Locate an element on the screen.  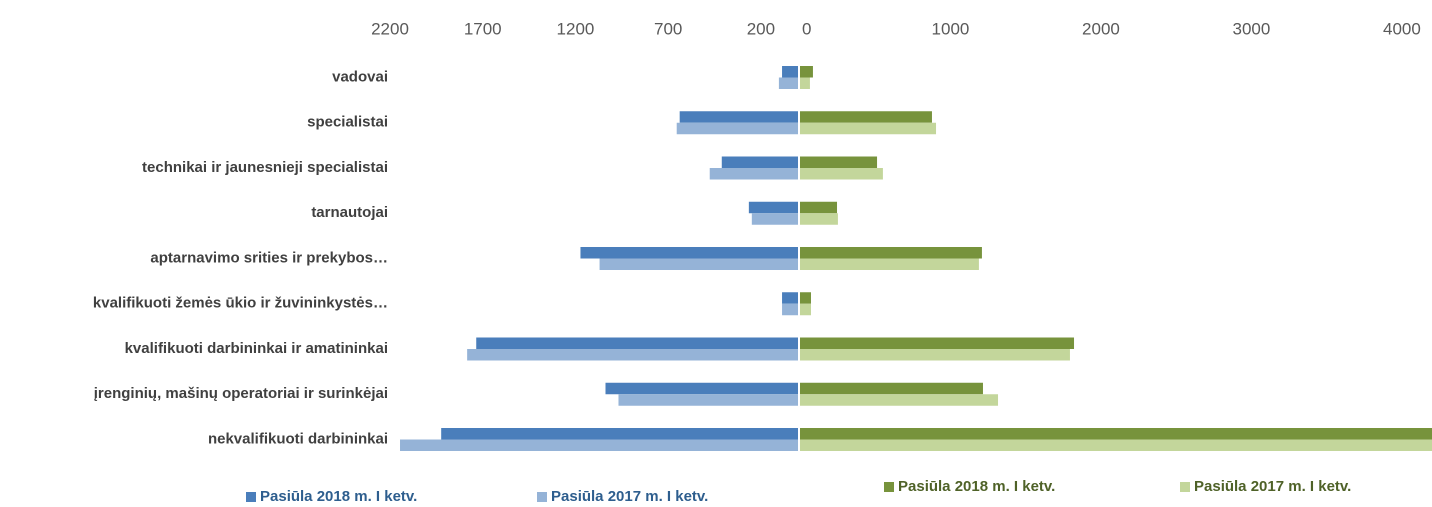
x-tick-label: 700 is located at coordinates (668, 28).